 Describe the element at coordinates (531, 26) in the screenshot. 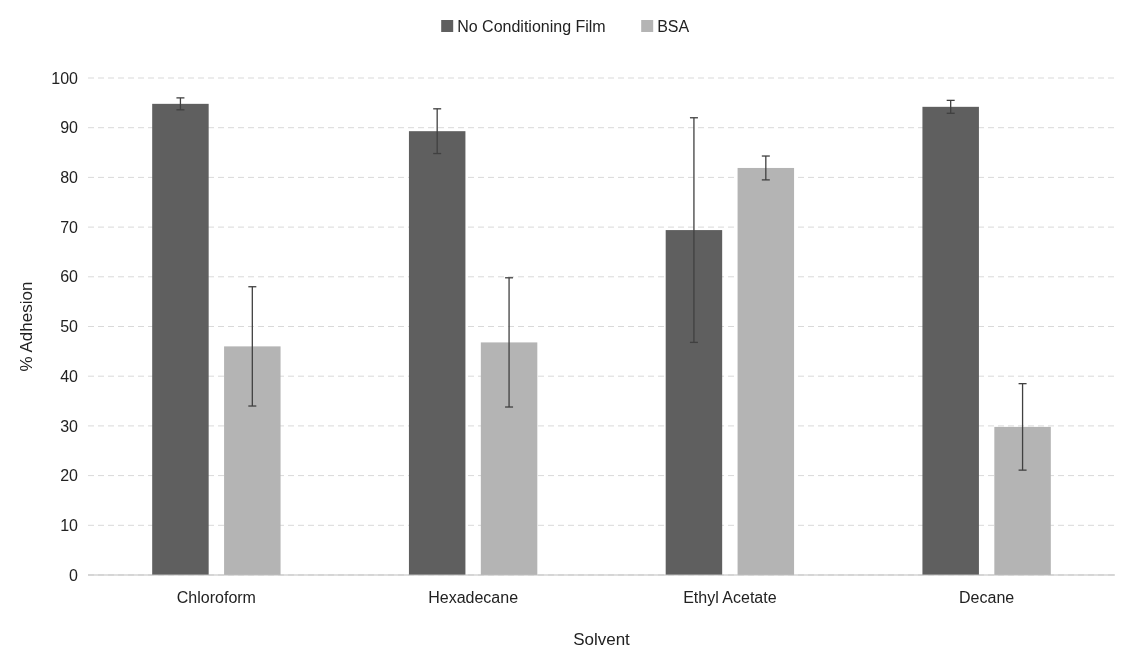

I see `legend-label: No Conditioning Film` at that location.